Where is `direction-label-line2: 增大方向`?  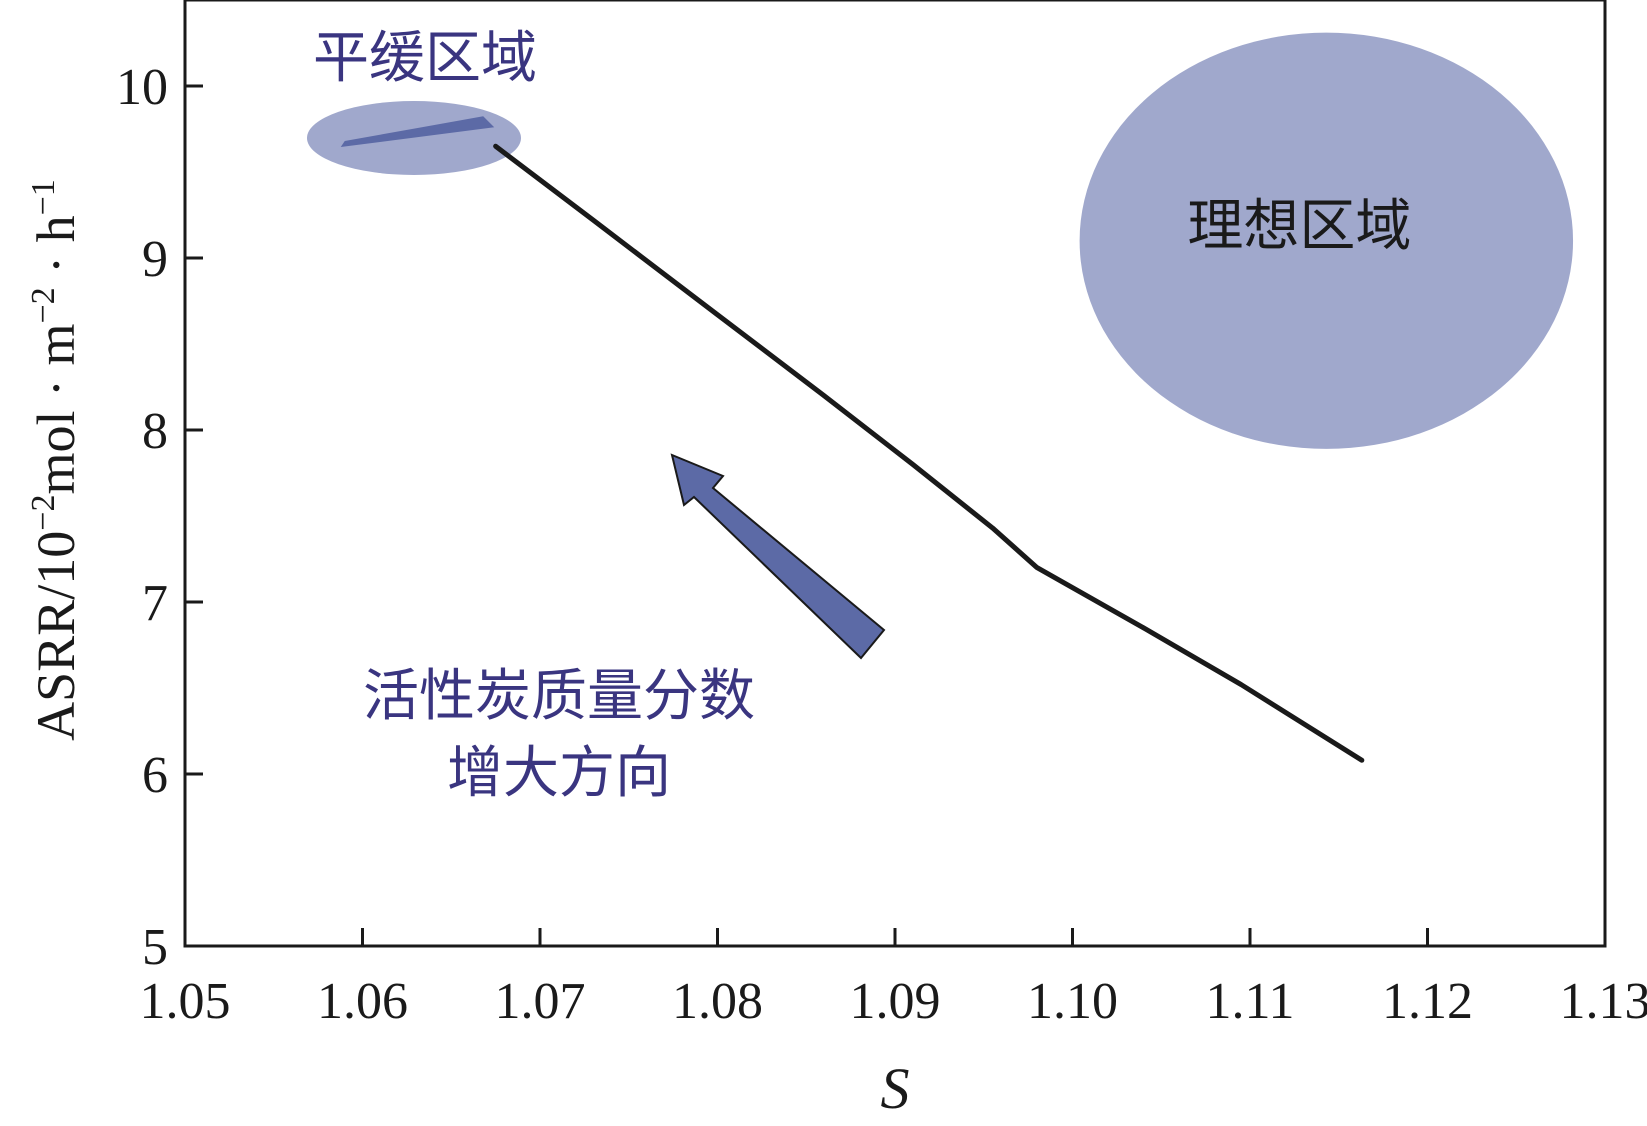 direction-label-line2: 增大方向 is located at coordinates (559, 773).